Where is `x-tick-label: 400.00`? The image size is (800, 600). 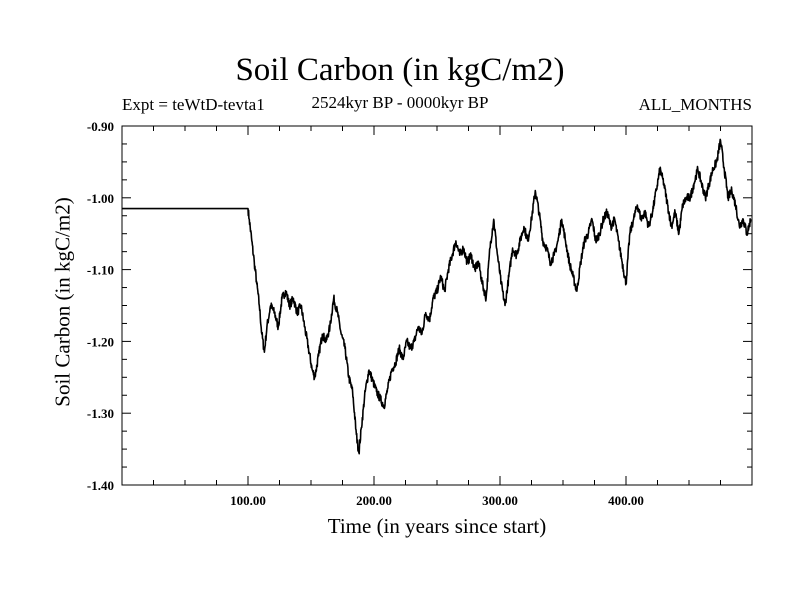
x-tick-label: 400.00 is located at coordinates (626, 500).